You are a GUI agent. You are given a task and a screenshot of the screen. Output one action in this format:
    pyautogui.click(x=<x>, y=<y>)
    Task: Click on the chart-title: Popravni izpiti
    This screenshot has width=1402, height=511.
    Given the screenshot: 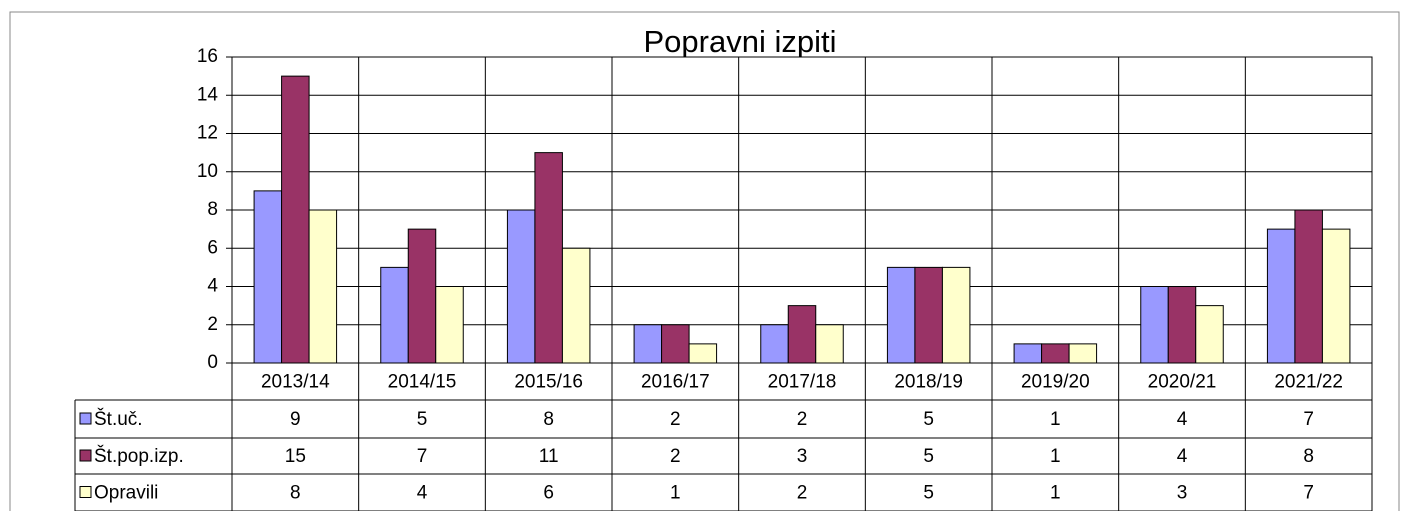 What is the action you would take?
    pyautogui.click(x=740, y=41)
    